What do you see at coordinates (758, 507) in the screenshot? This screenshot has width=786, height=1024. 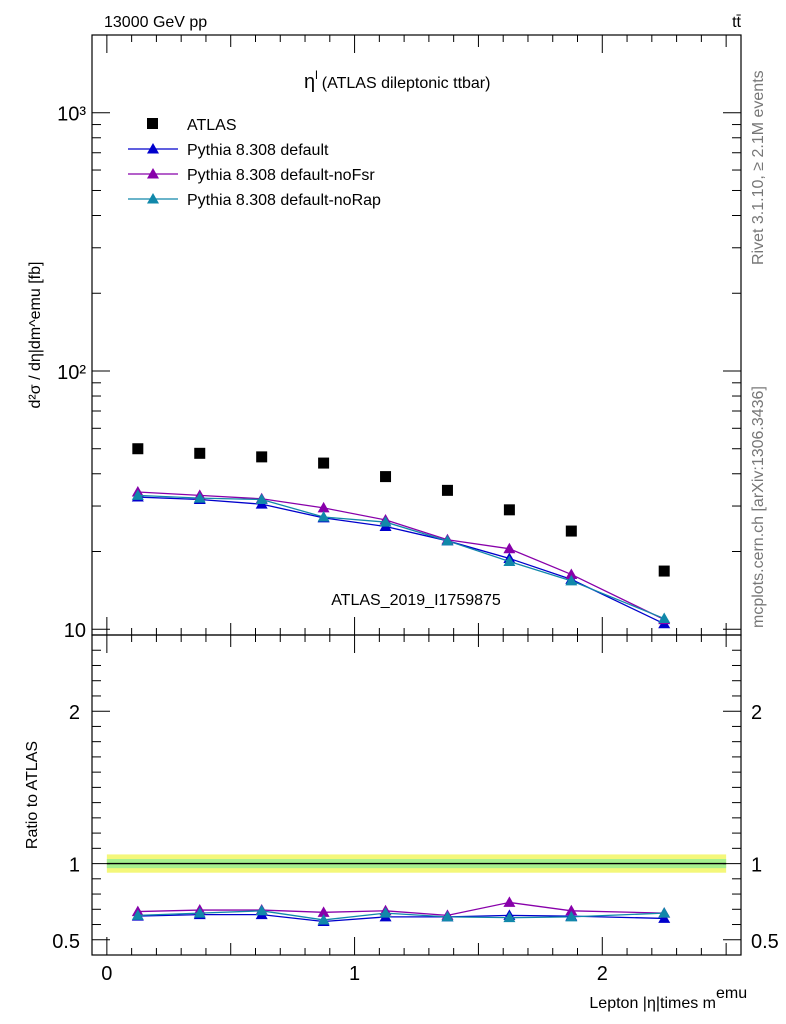 I see `mcplots-site-label: mcplots.cern.ch [arXiv:1306.3436]` at bounding box center [758, 507].